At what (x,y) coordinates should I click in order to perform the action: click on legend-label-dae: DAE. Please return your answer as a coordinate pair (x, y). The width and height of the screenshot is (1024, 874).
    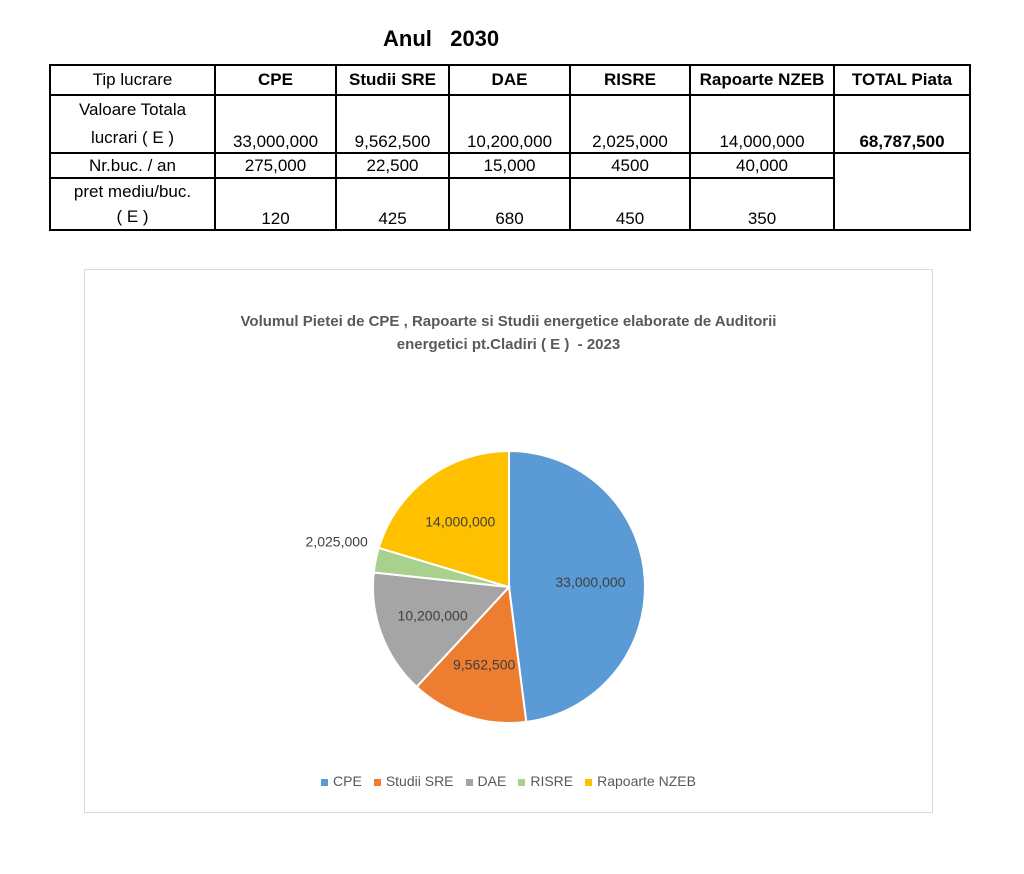
    Looking at the image, I should click on (492, 781).